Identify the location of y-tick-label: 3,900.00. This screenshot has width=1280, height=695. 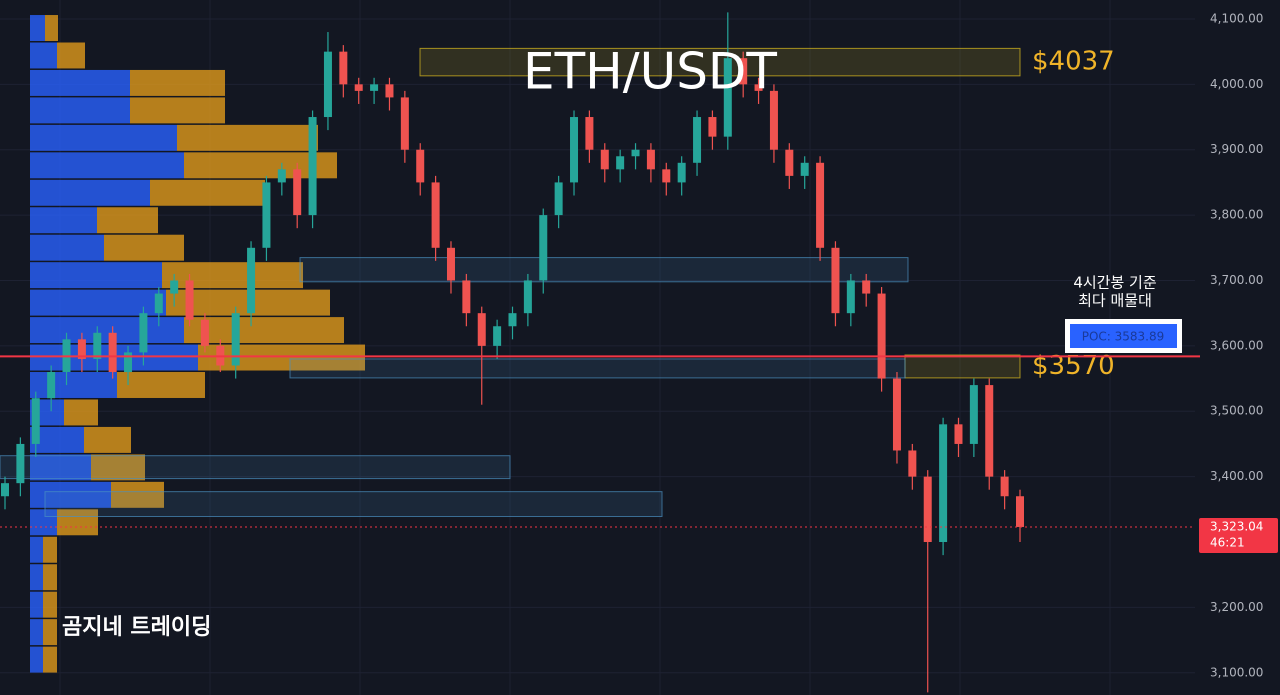
(1236, 149).